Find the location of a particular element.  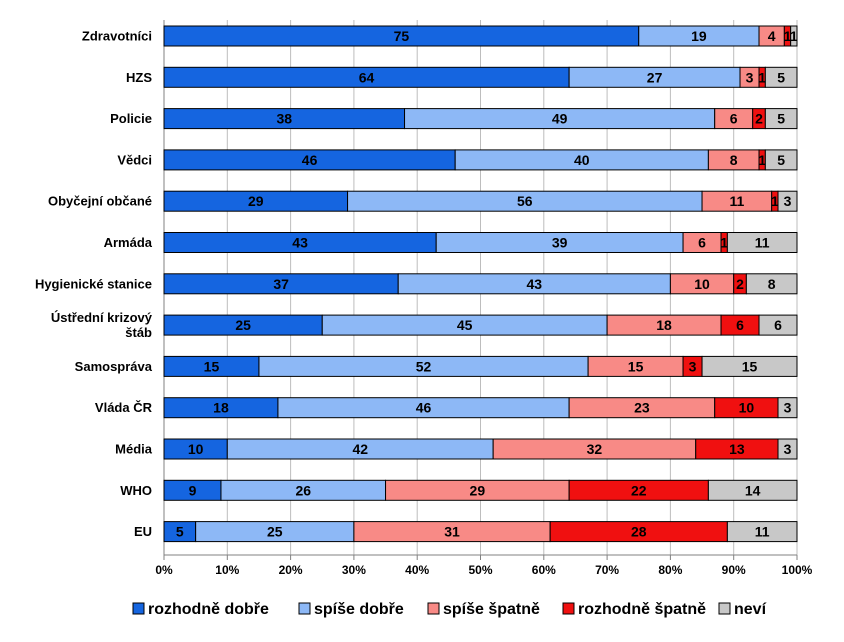

legend-label: neví is located at coordinates (750, 609).